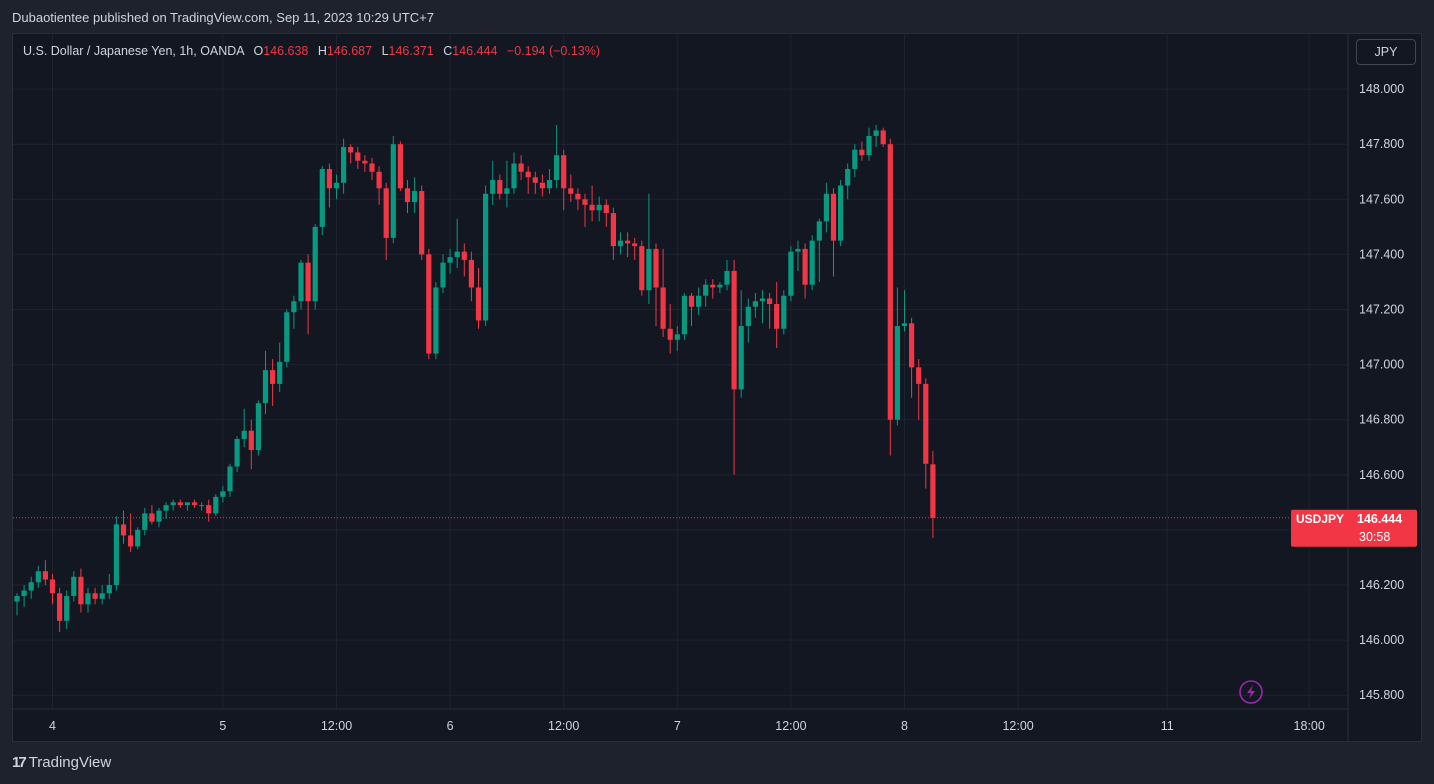 Image resolution: width=1434 pixels, height=784 pixels. What do you see at coordinates (1167, 726) in the screenshot?
I see `x-tick-label: 11` at bounding box center [1167, 726].